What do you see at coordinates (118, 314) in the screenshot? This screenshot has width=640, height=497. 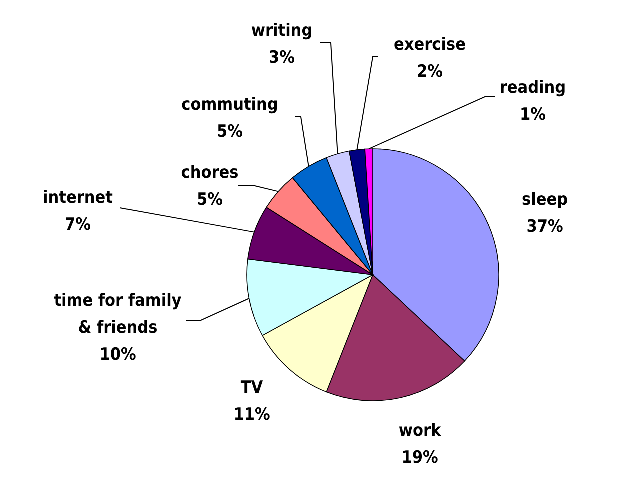 I see `slice-label: time for family & friends` at bounding box center [118, 314].